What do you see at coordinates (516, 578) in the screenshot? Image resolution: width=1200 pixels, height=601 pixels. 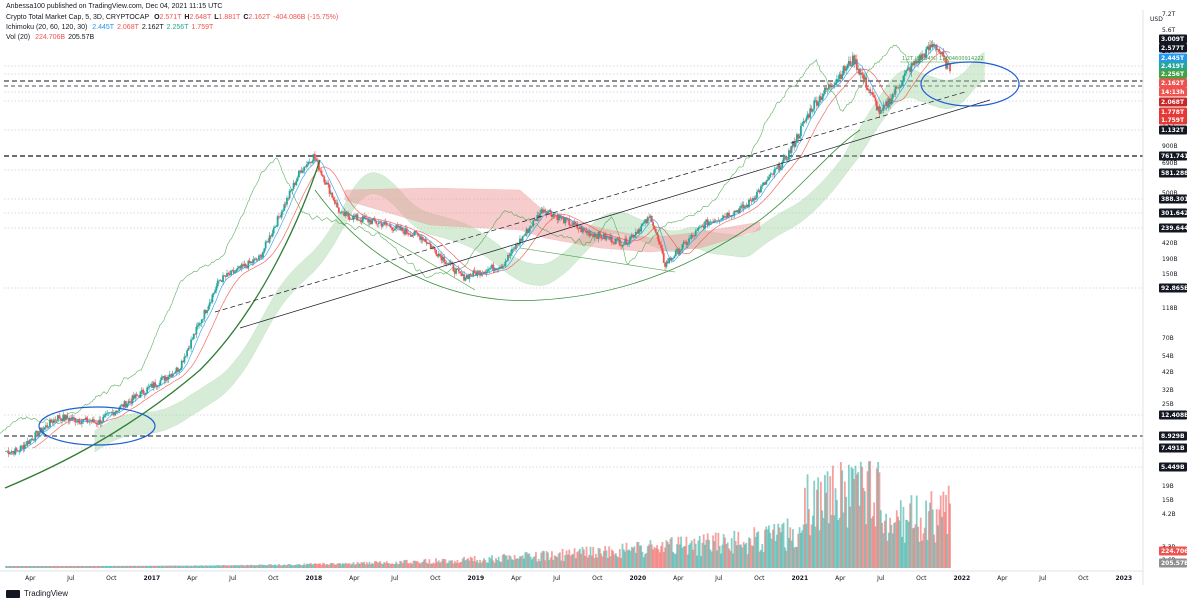 I see `x-tick-label: Apr` at bounding box center [516, 578].